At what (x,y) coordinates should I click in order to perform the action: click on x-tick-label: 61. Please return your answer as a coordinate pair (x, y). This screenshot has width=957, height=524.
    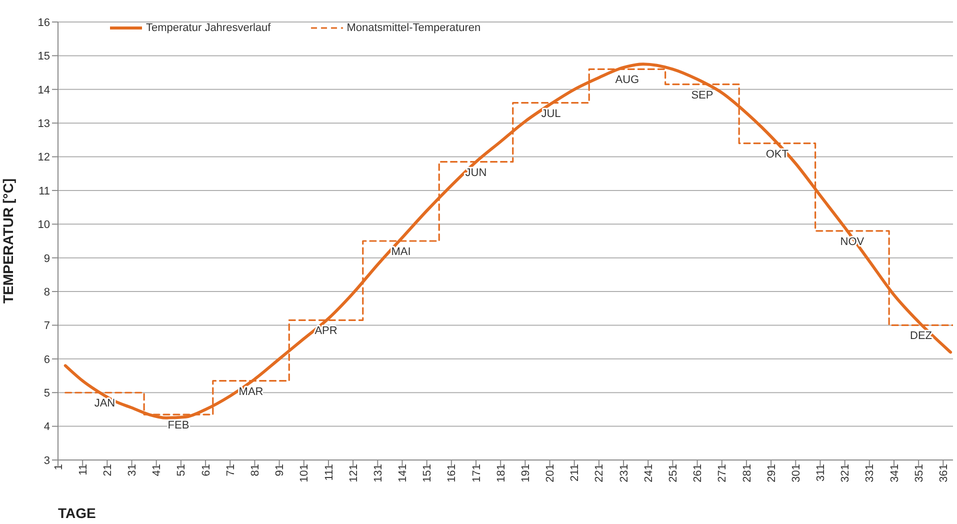
    Looking at the image, I should click on (206, 470).